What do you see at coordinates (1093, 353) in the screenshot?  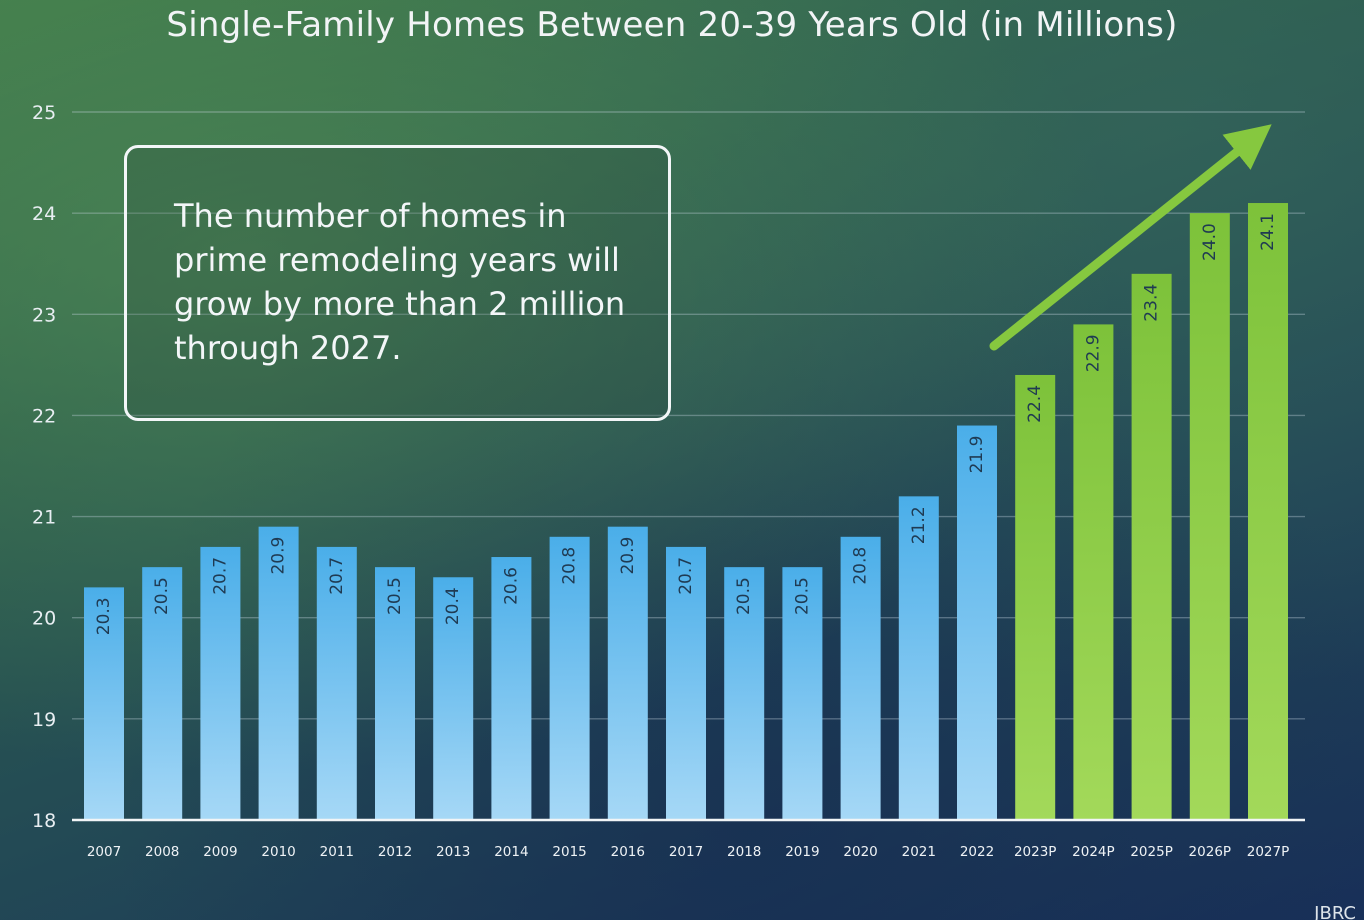 I see `bar-value-label: 22.9` at bounding box center [1093, 353].